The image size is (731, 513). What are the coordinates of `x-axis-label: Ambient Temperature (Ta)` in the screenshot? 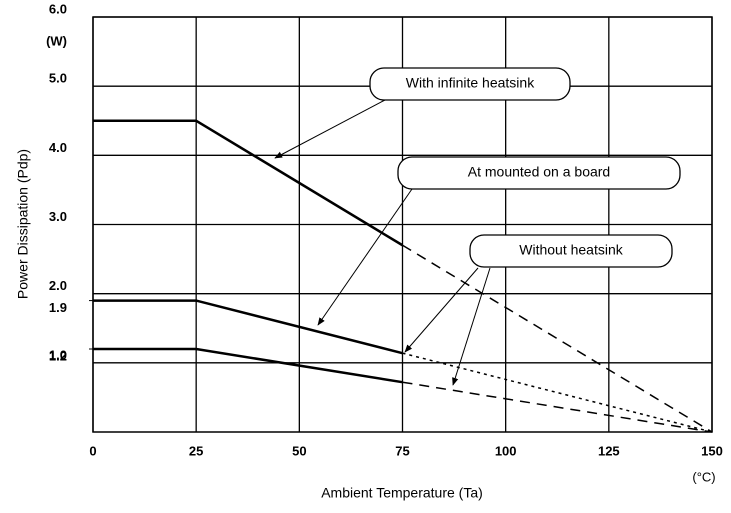 It's located at (402, 493).